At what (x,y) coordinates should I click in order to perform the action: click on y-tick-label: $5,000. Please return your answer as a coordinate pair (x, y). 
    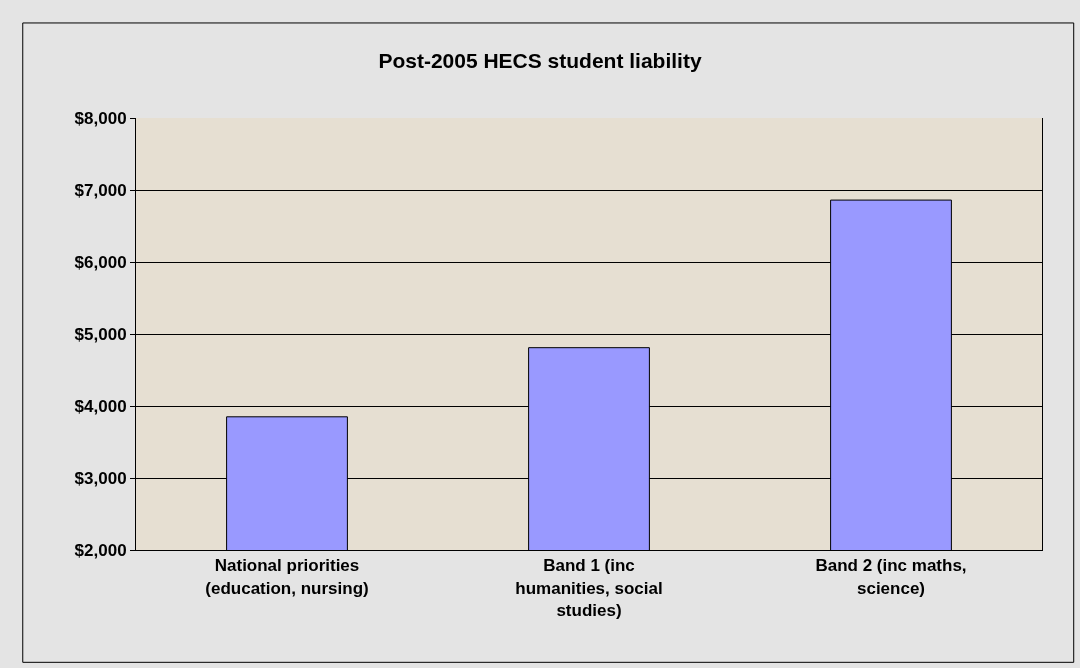
    Looking at the image, I should click on (100, 334).